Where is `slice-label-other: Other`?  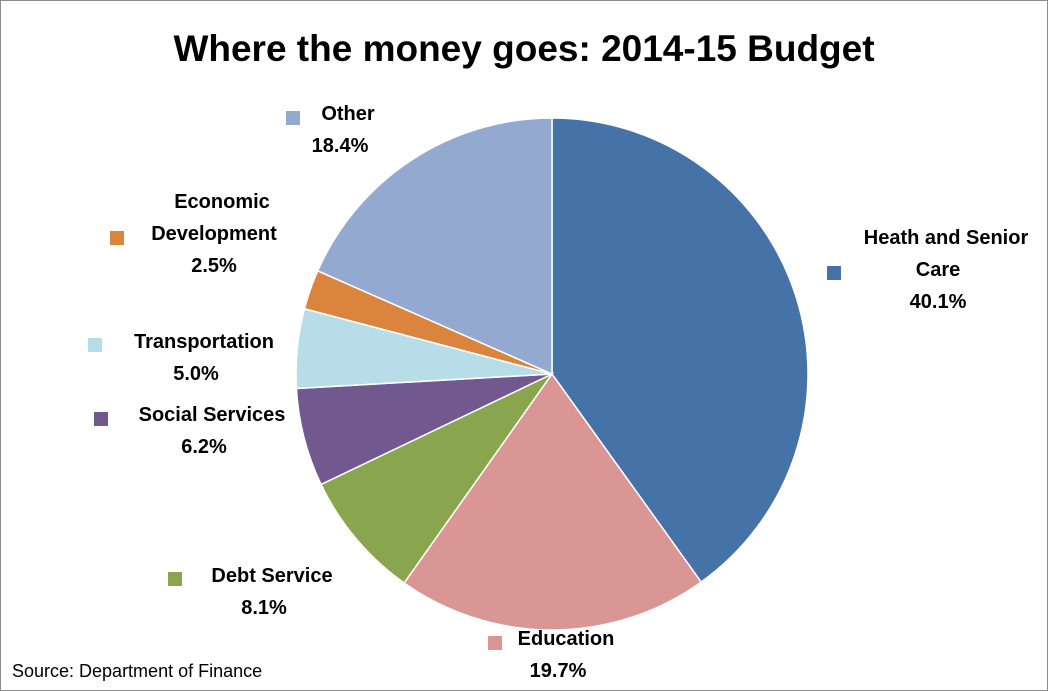 slice-label-other: Other is located at coordinates (348, 114).